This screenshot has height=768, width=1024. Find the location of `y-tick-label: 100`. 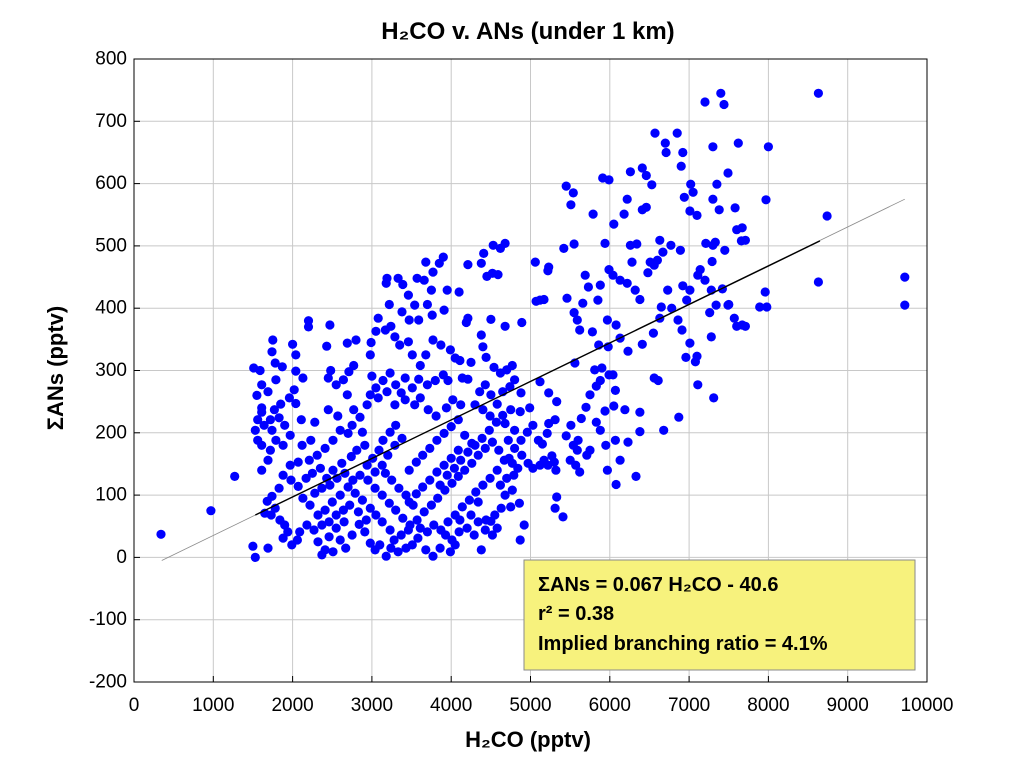

y-tick-label: 100 is located at coordinates (111, 495).